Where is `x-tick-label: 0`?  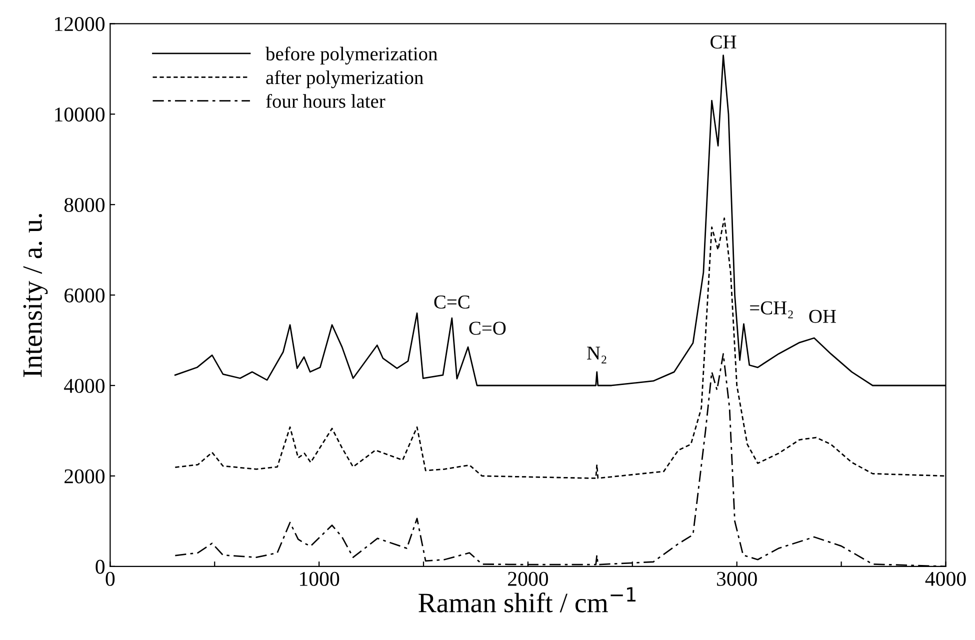
x-tick-label: 0 is located at coordinates (110, 579).